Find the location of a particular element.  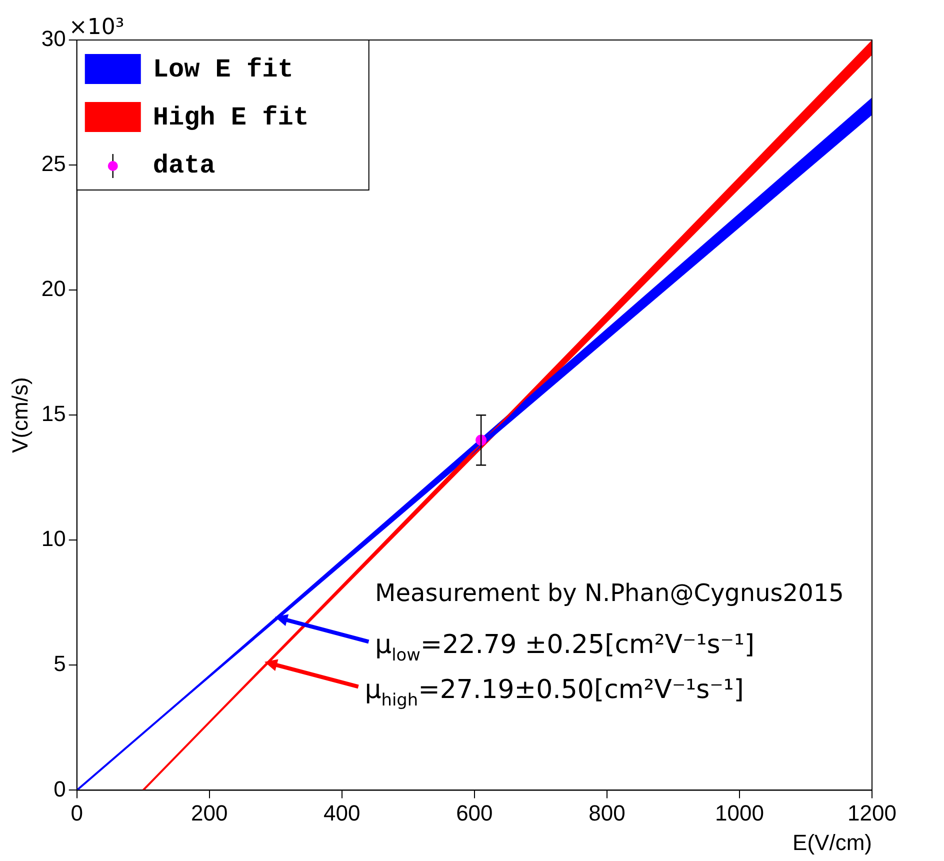

legend-label: High E fit is located at coordinates (230, 117).